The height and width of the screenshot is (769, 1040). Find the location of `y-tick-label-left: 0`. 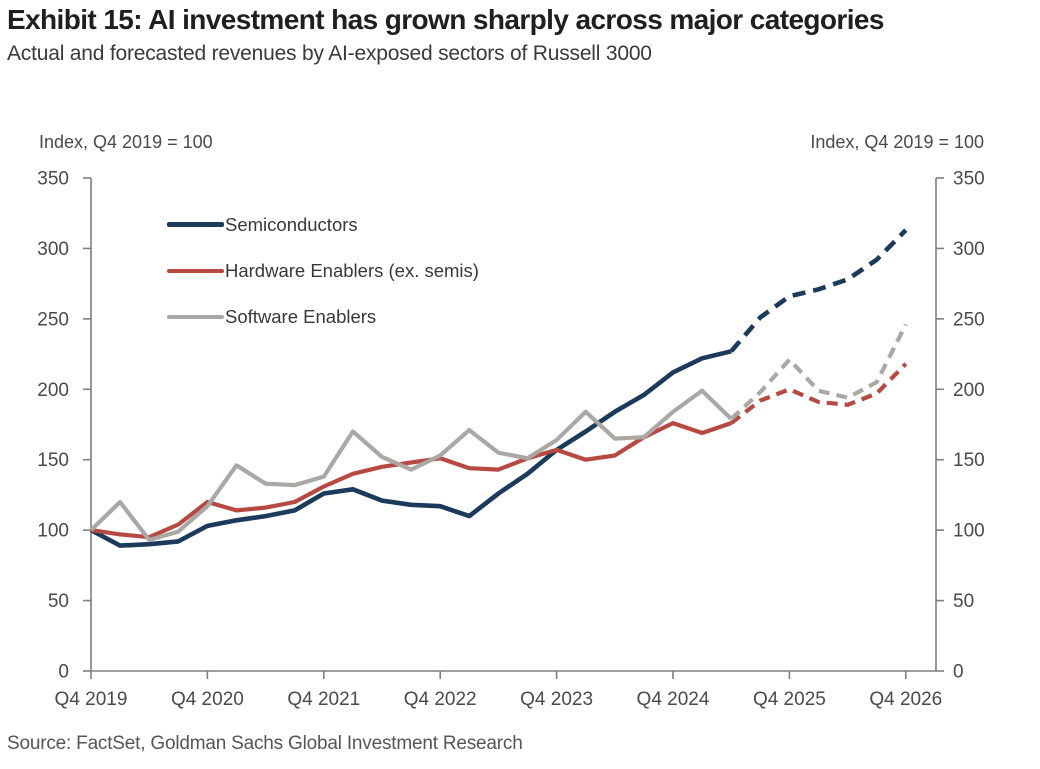

y-tick-label-left: 0 is located at coordinates (63, 672).